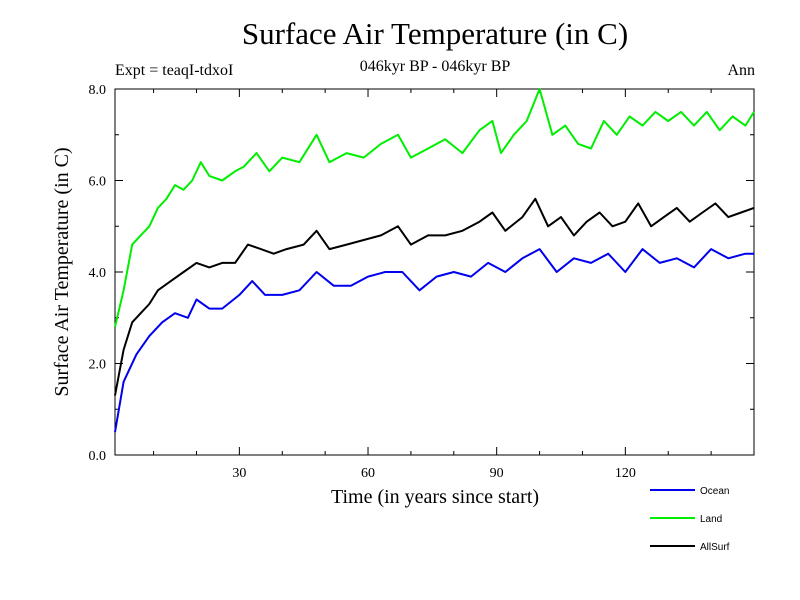 The height and width of the screenshot is (600, 800). Describe the element at coordinates (435, 66) in the screenshot. I see `chart-subtitle: 046kyr BP - 046kyr BP` at that location.